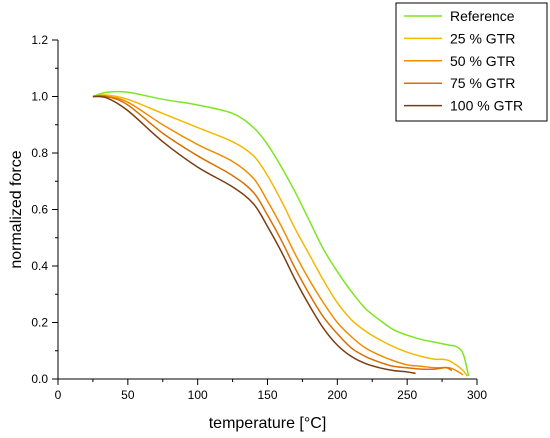 The height and width of the screenshot is (438, 550). I want to click on x-tick-label: 100, so click(198, 395).